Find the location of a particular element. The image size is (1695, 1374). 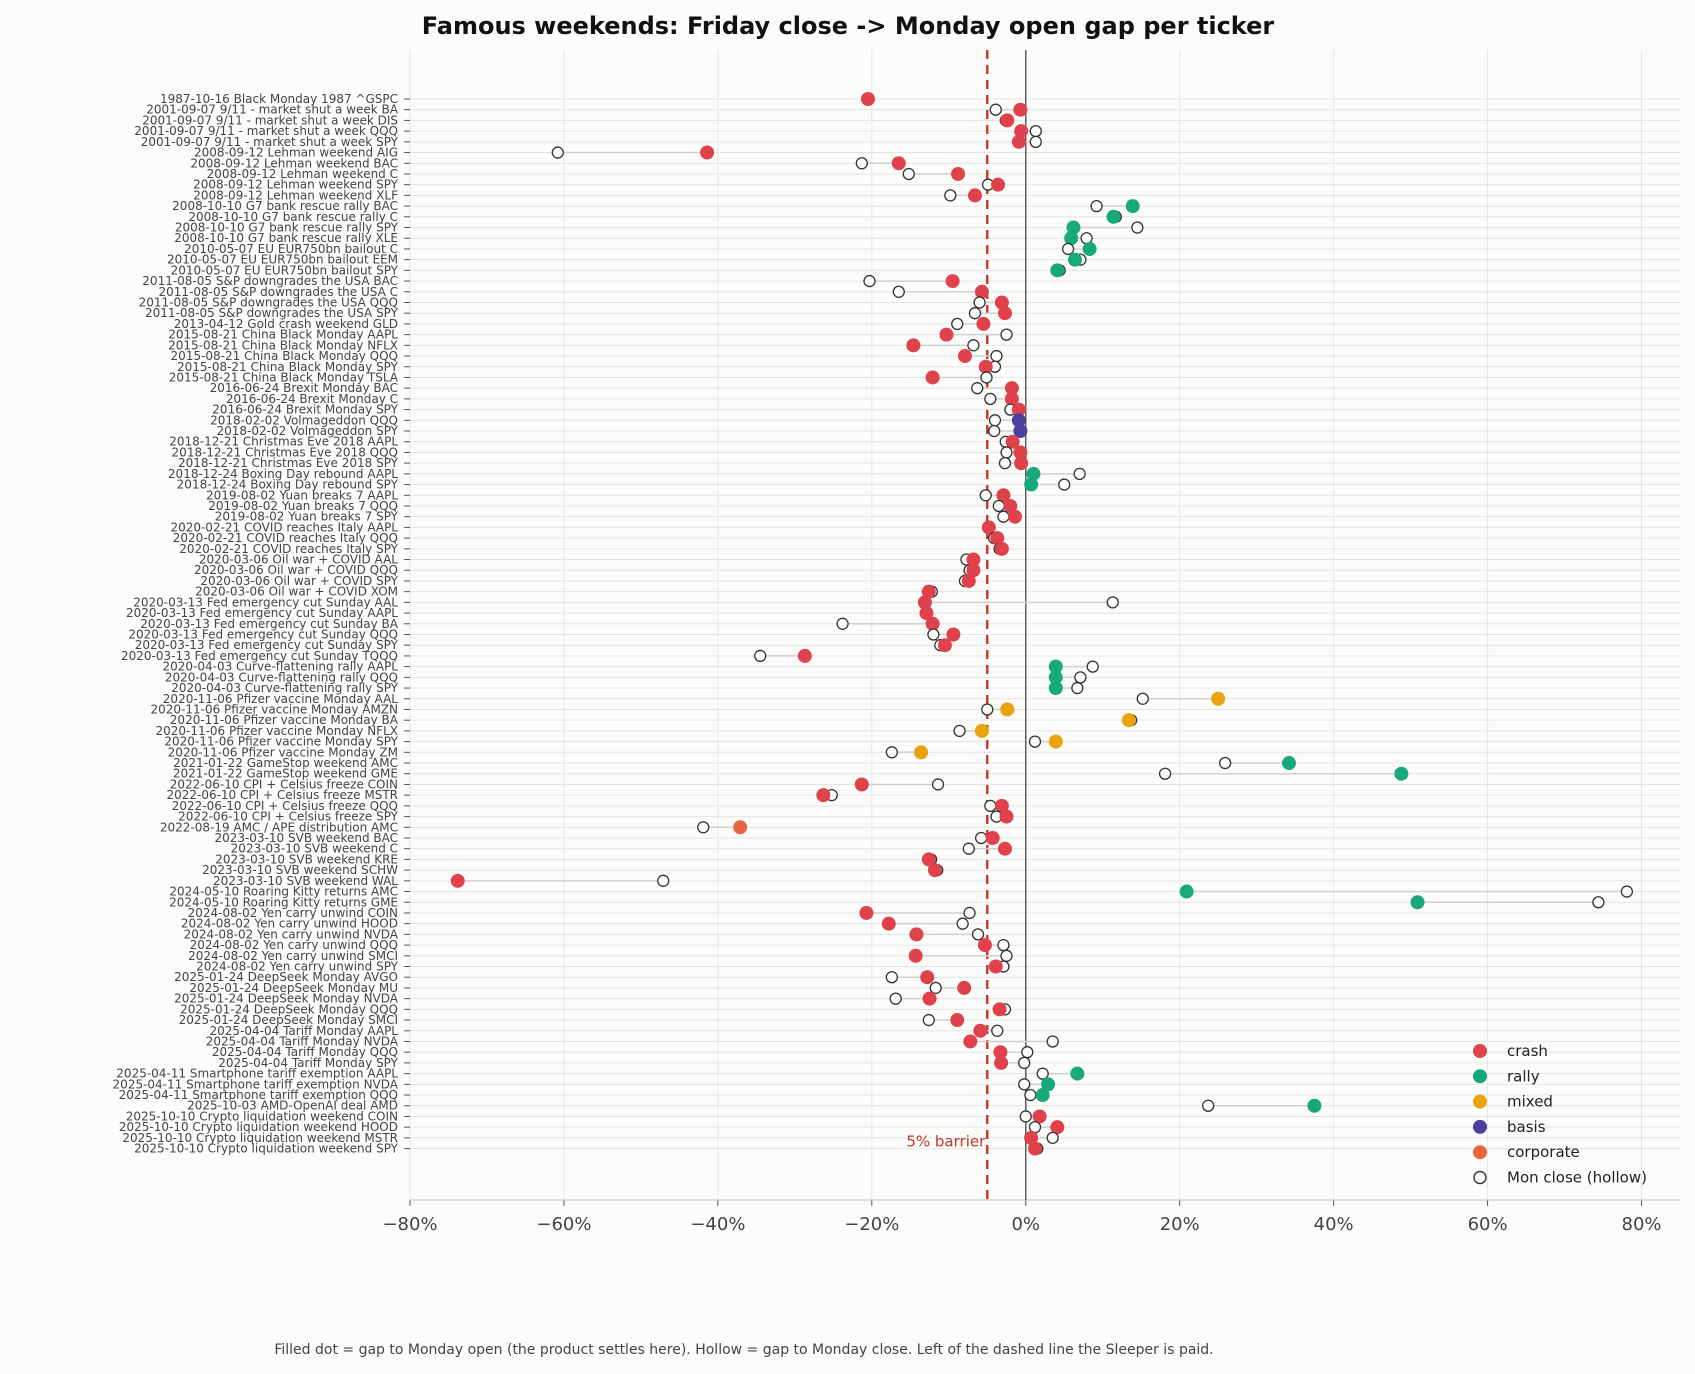

y-tick-label: 2015-08-21 China Black Monday NFLX is located at coordinates (283, 345).